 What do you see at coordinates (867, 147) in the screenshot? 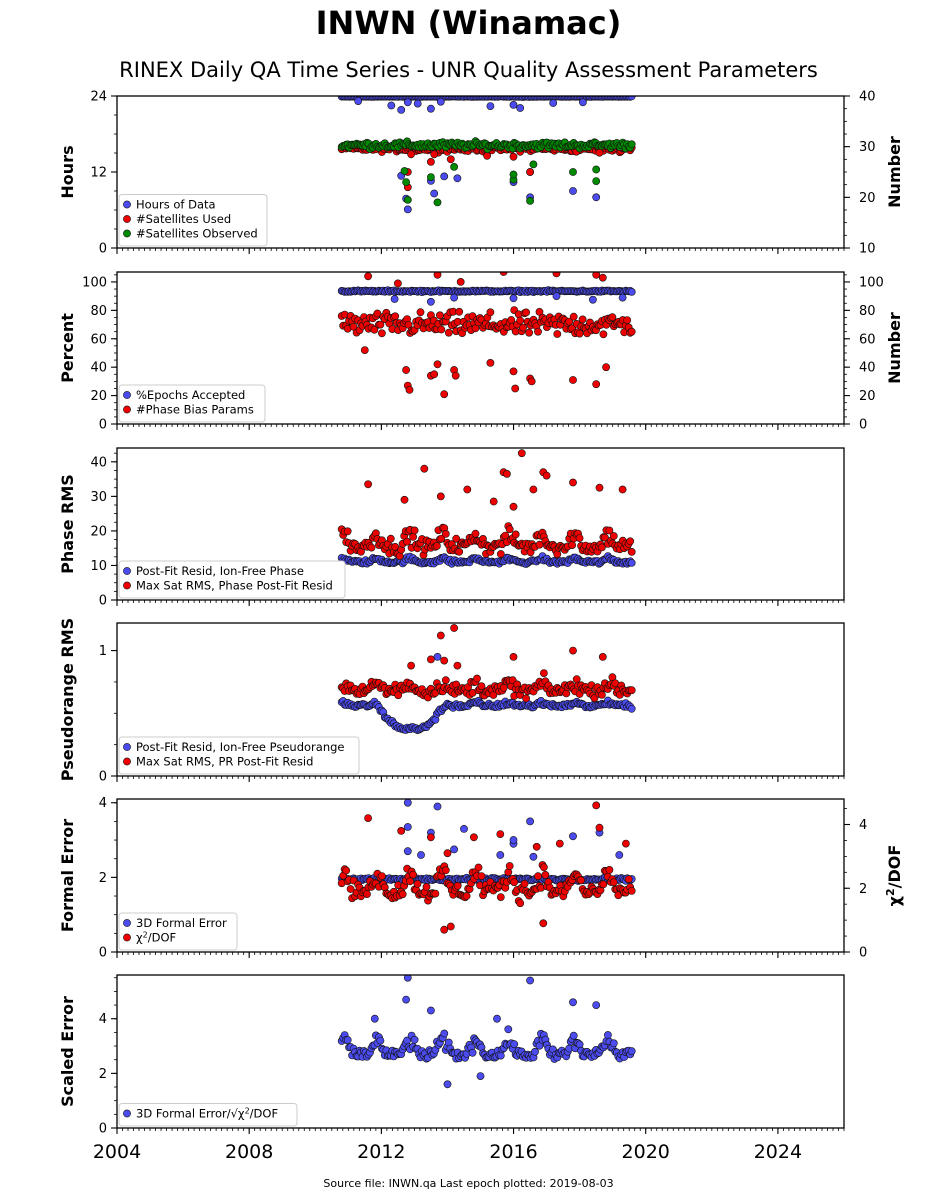
I see `y2-tick-label: 30` at bounding box center [867, 147].